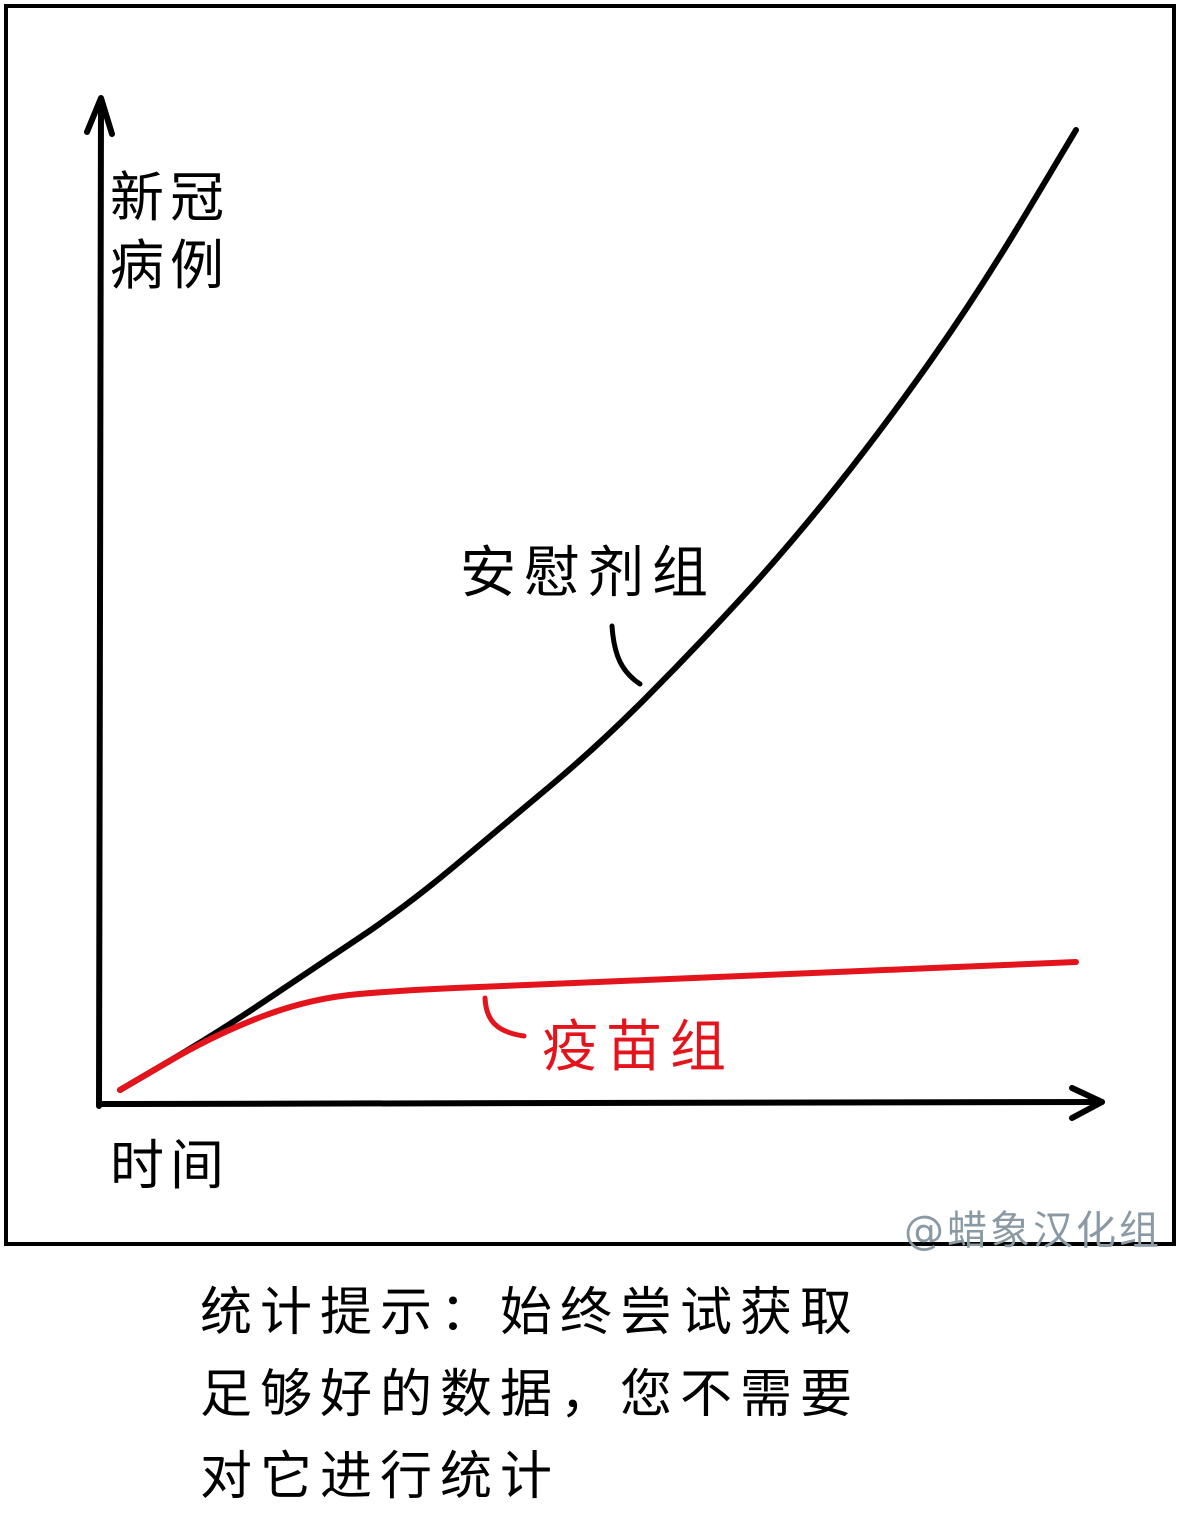 This screenshot has width=1184, height=1534. Describe the element at coordinates (99, 116) in the screenshot. I see `y-axis-arrowhead` at that location.